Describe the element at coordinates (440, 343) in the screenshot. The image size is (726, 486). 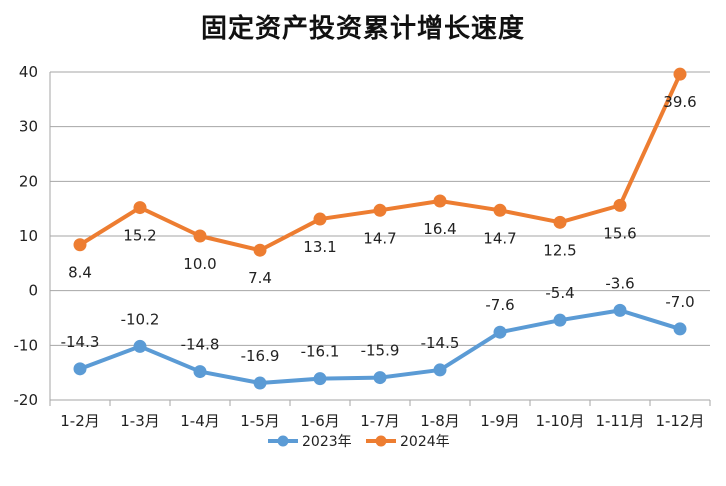
I see `data-label: -14.5` at that location.